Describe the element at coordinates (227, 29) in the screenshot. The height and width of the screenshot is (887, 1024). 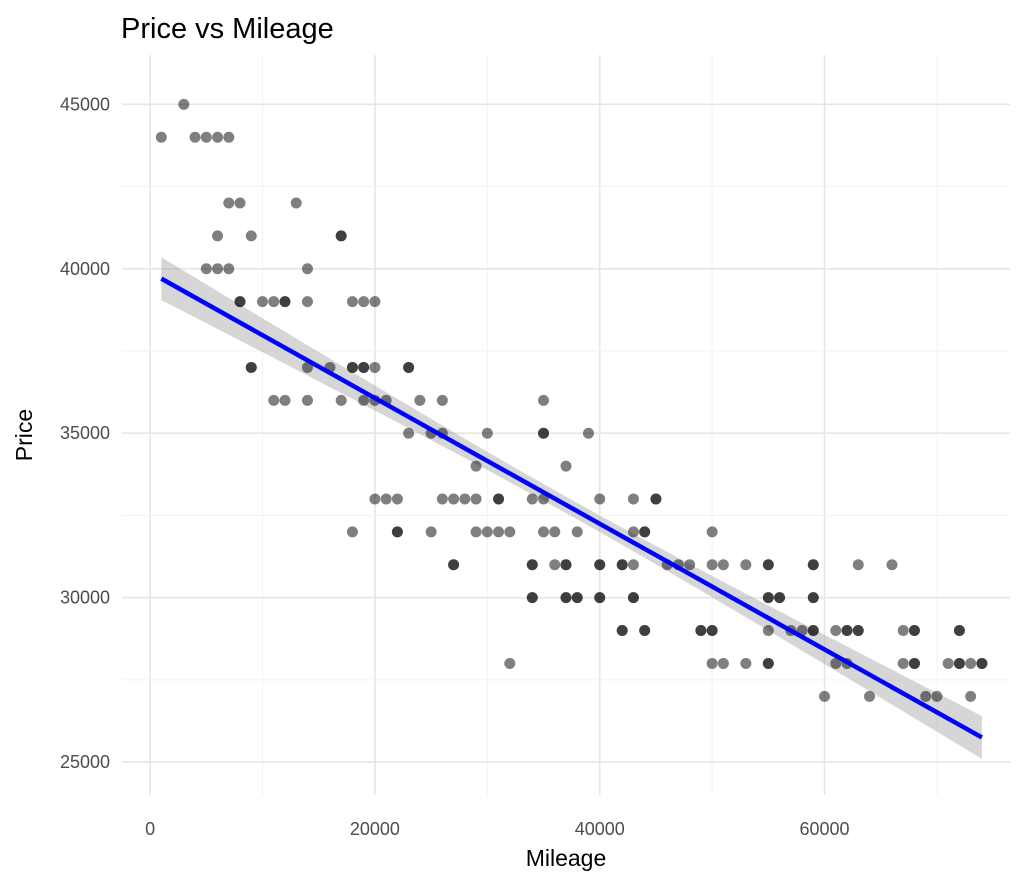
I see `chart-title: Price vs Mileage` at that location.